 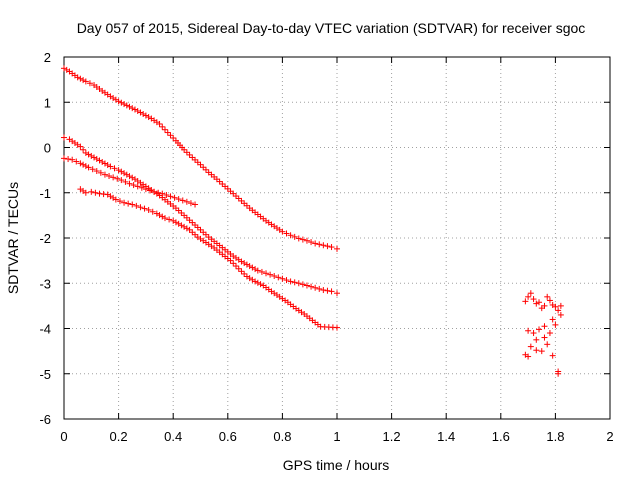 I want to click on x-tick-label: 0.4, so click(x=173, y=436).